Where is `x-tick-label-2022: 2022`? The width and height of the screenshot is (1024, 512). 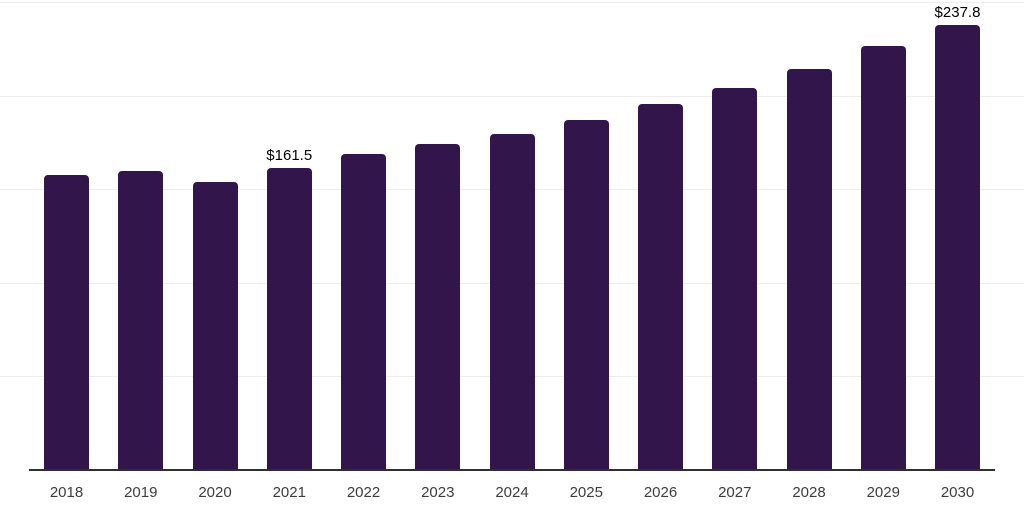
x-tick-label-2022: 2022 is located at coordinates (363, 492).